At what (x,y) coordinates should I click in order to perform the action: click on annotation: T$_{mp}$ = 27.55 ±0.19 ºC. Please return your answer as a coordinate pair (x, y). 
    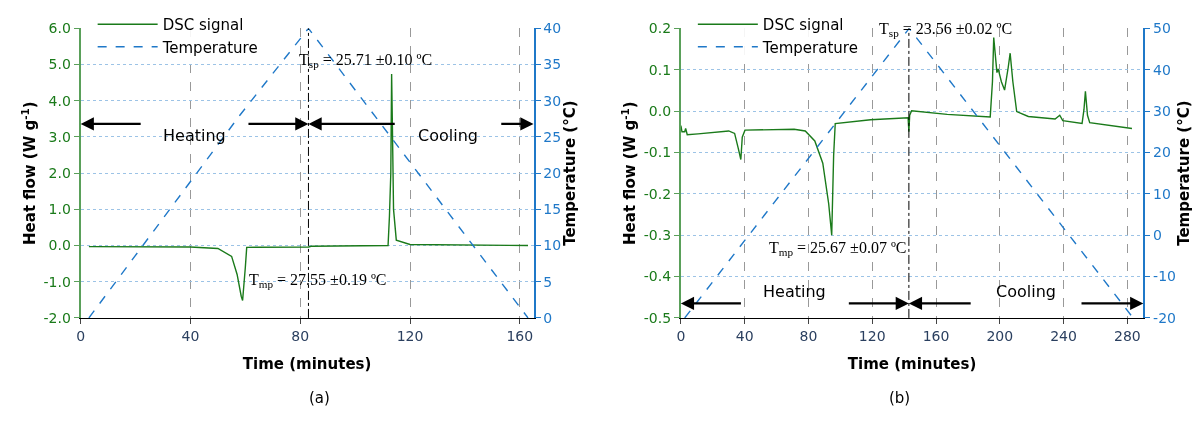
    Looking at the image, I should click on (318, 281).